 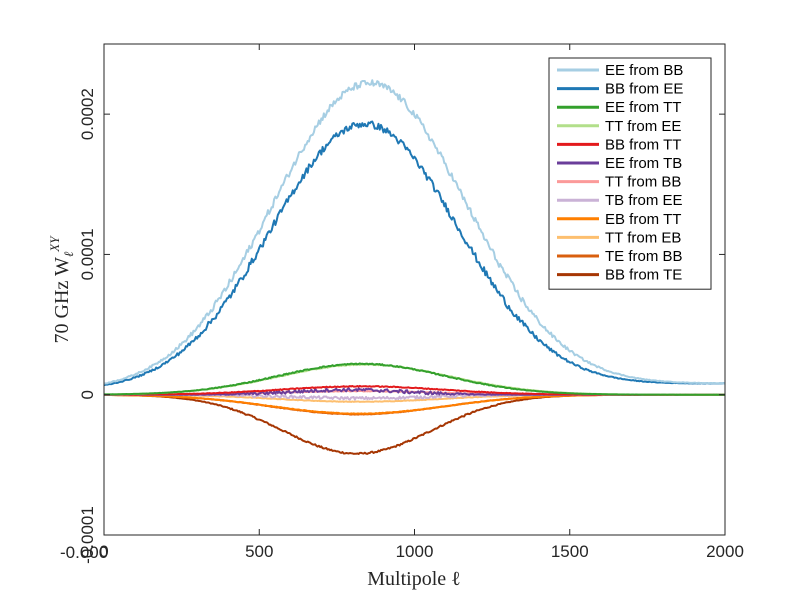 What do you see at coordinates (643, 182) in the screenshot?
I see `legend-entry: TT from BB` at bounding box center [643, 182].